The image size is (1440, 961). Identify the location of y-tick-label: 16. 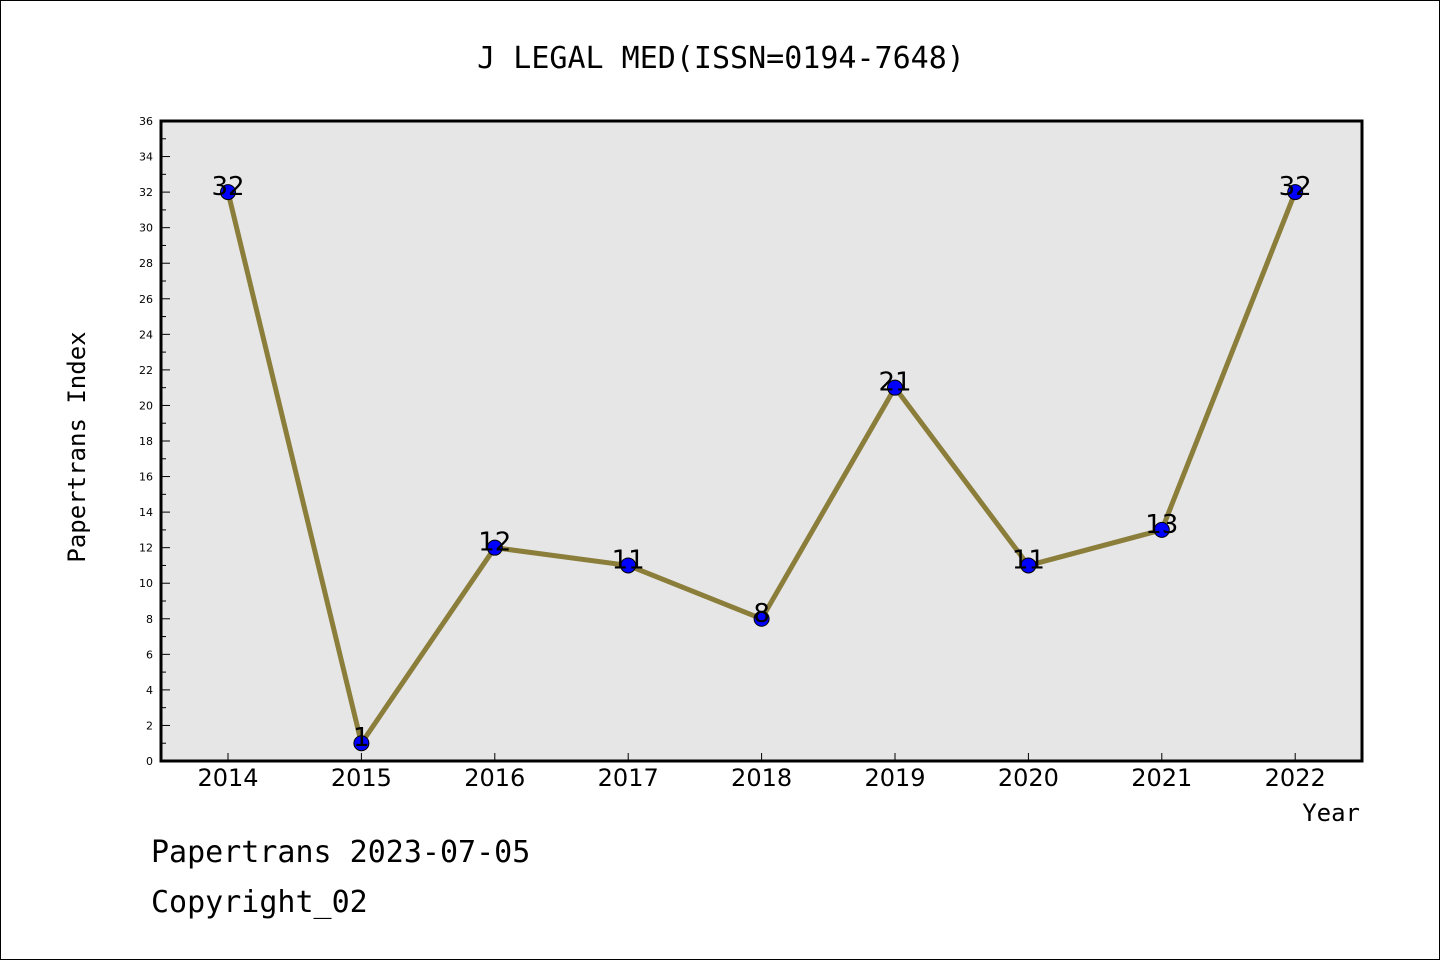
(146, 477).